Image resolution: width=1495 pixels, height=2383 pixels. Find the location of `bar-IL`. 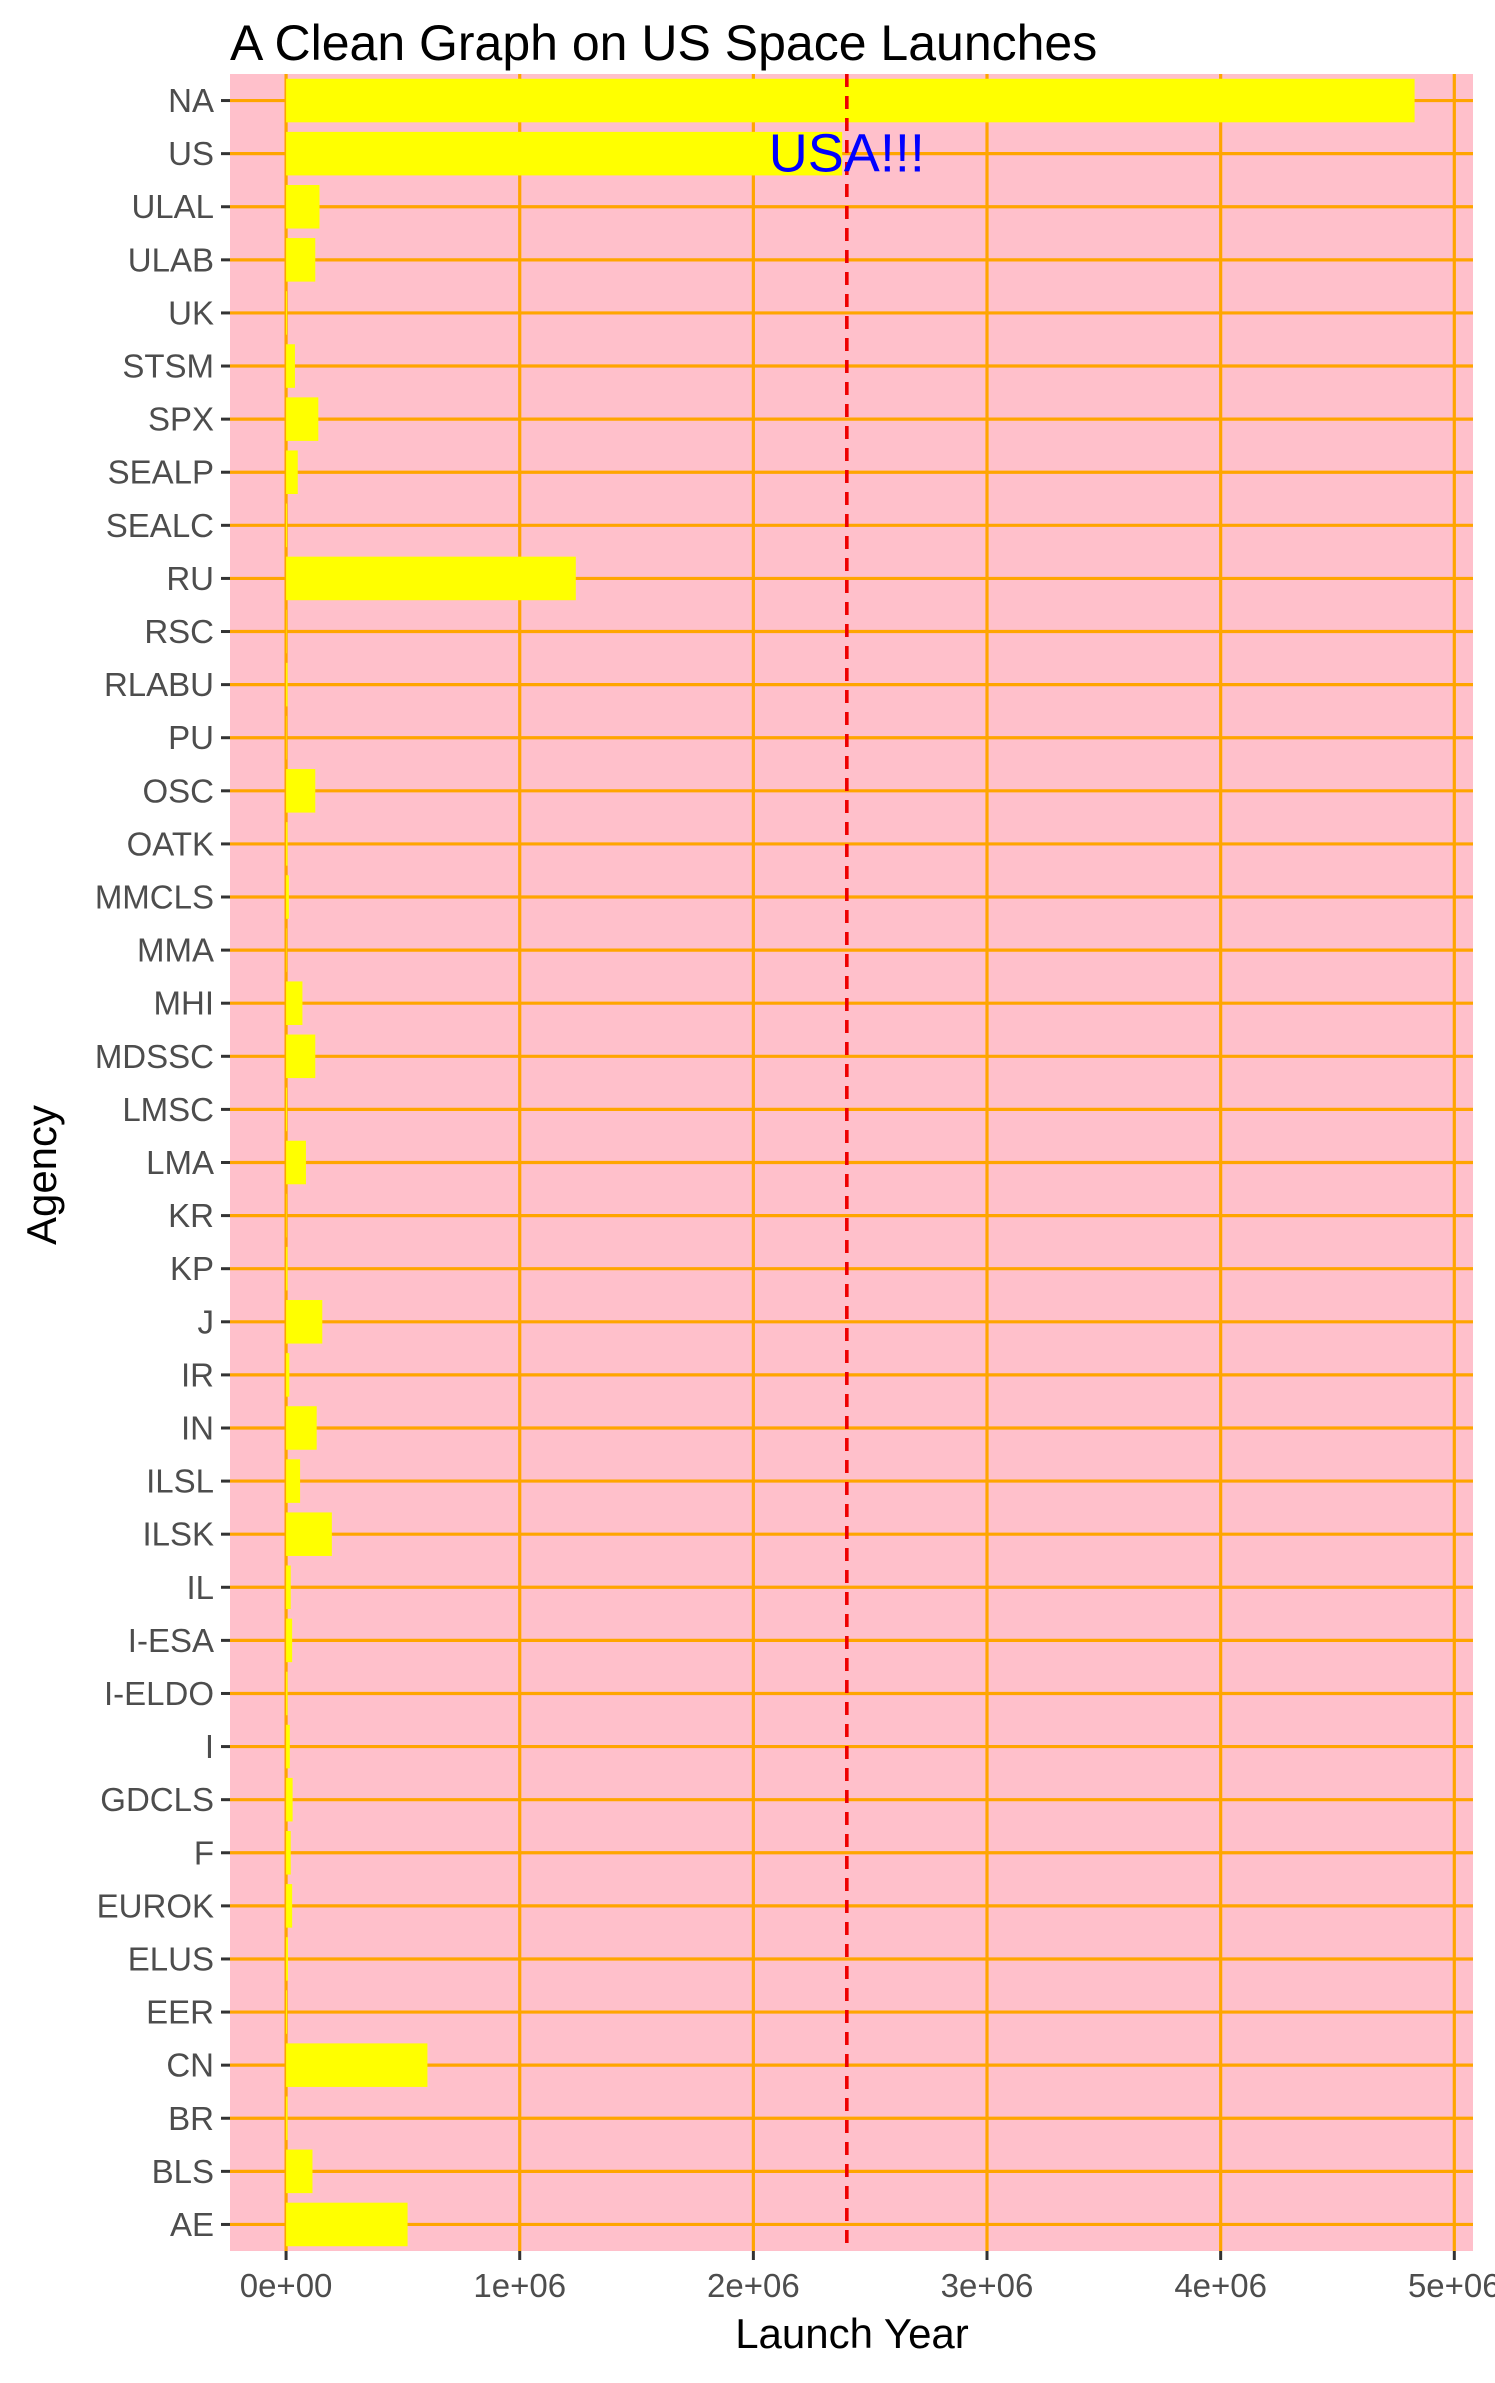

bar-IL is located at coordinates (288, 1587).